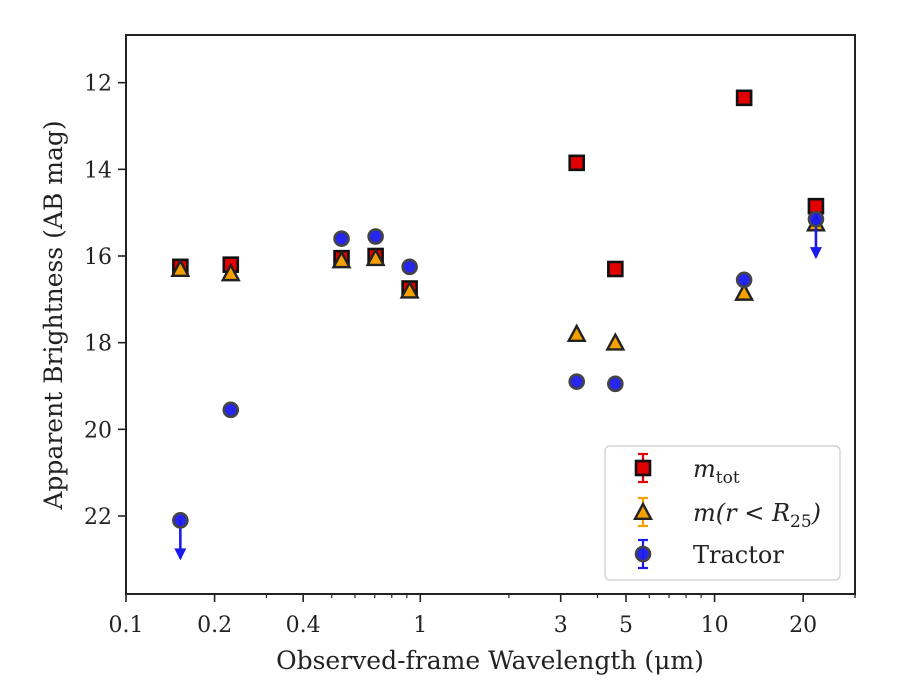 The image size is (900, 700). Describe the element at coordinates (53, 315) in the screenshot. I see `y-axis-label: Apparent Brightness (AB mag)` at that location.